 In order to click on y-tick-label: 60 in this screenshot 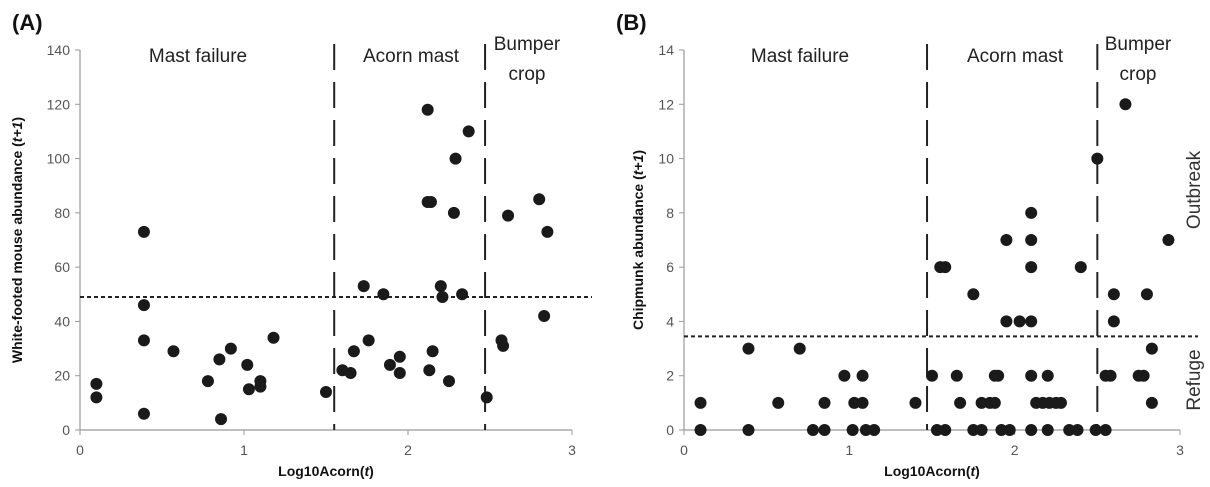, I will do `click(62, 267)`.